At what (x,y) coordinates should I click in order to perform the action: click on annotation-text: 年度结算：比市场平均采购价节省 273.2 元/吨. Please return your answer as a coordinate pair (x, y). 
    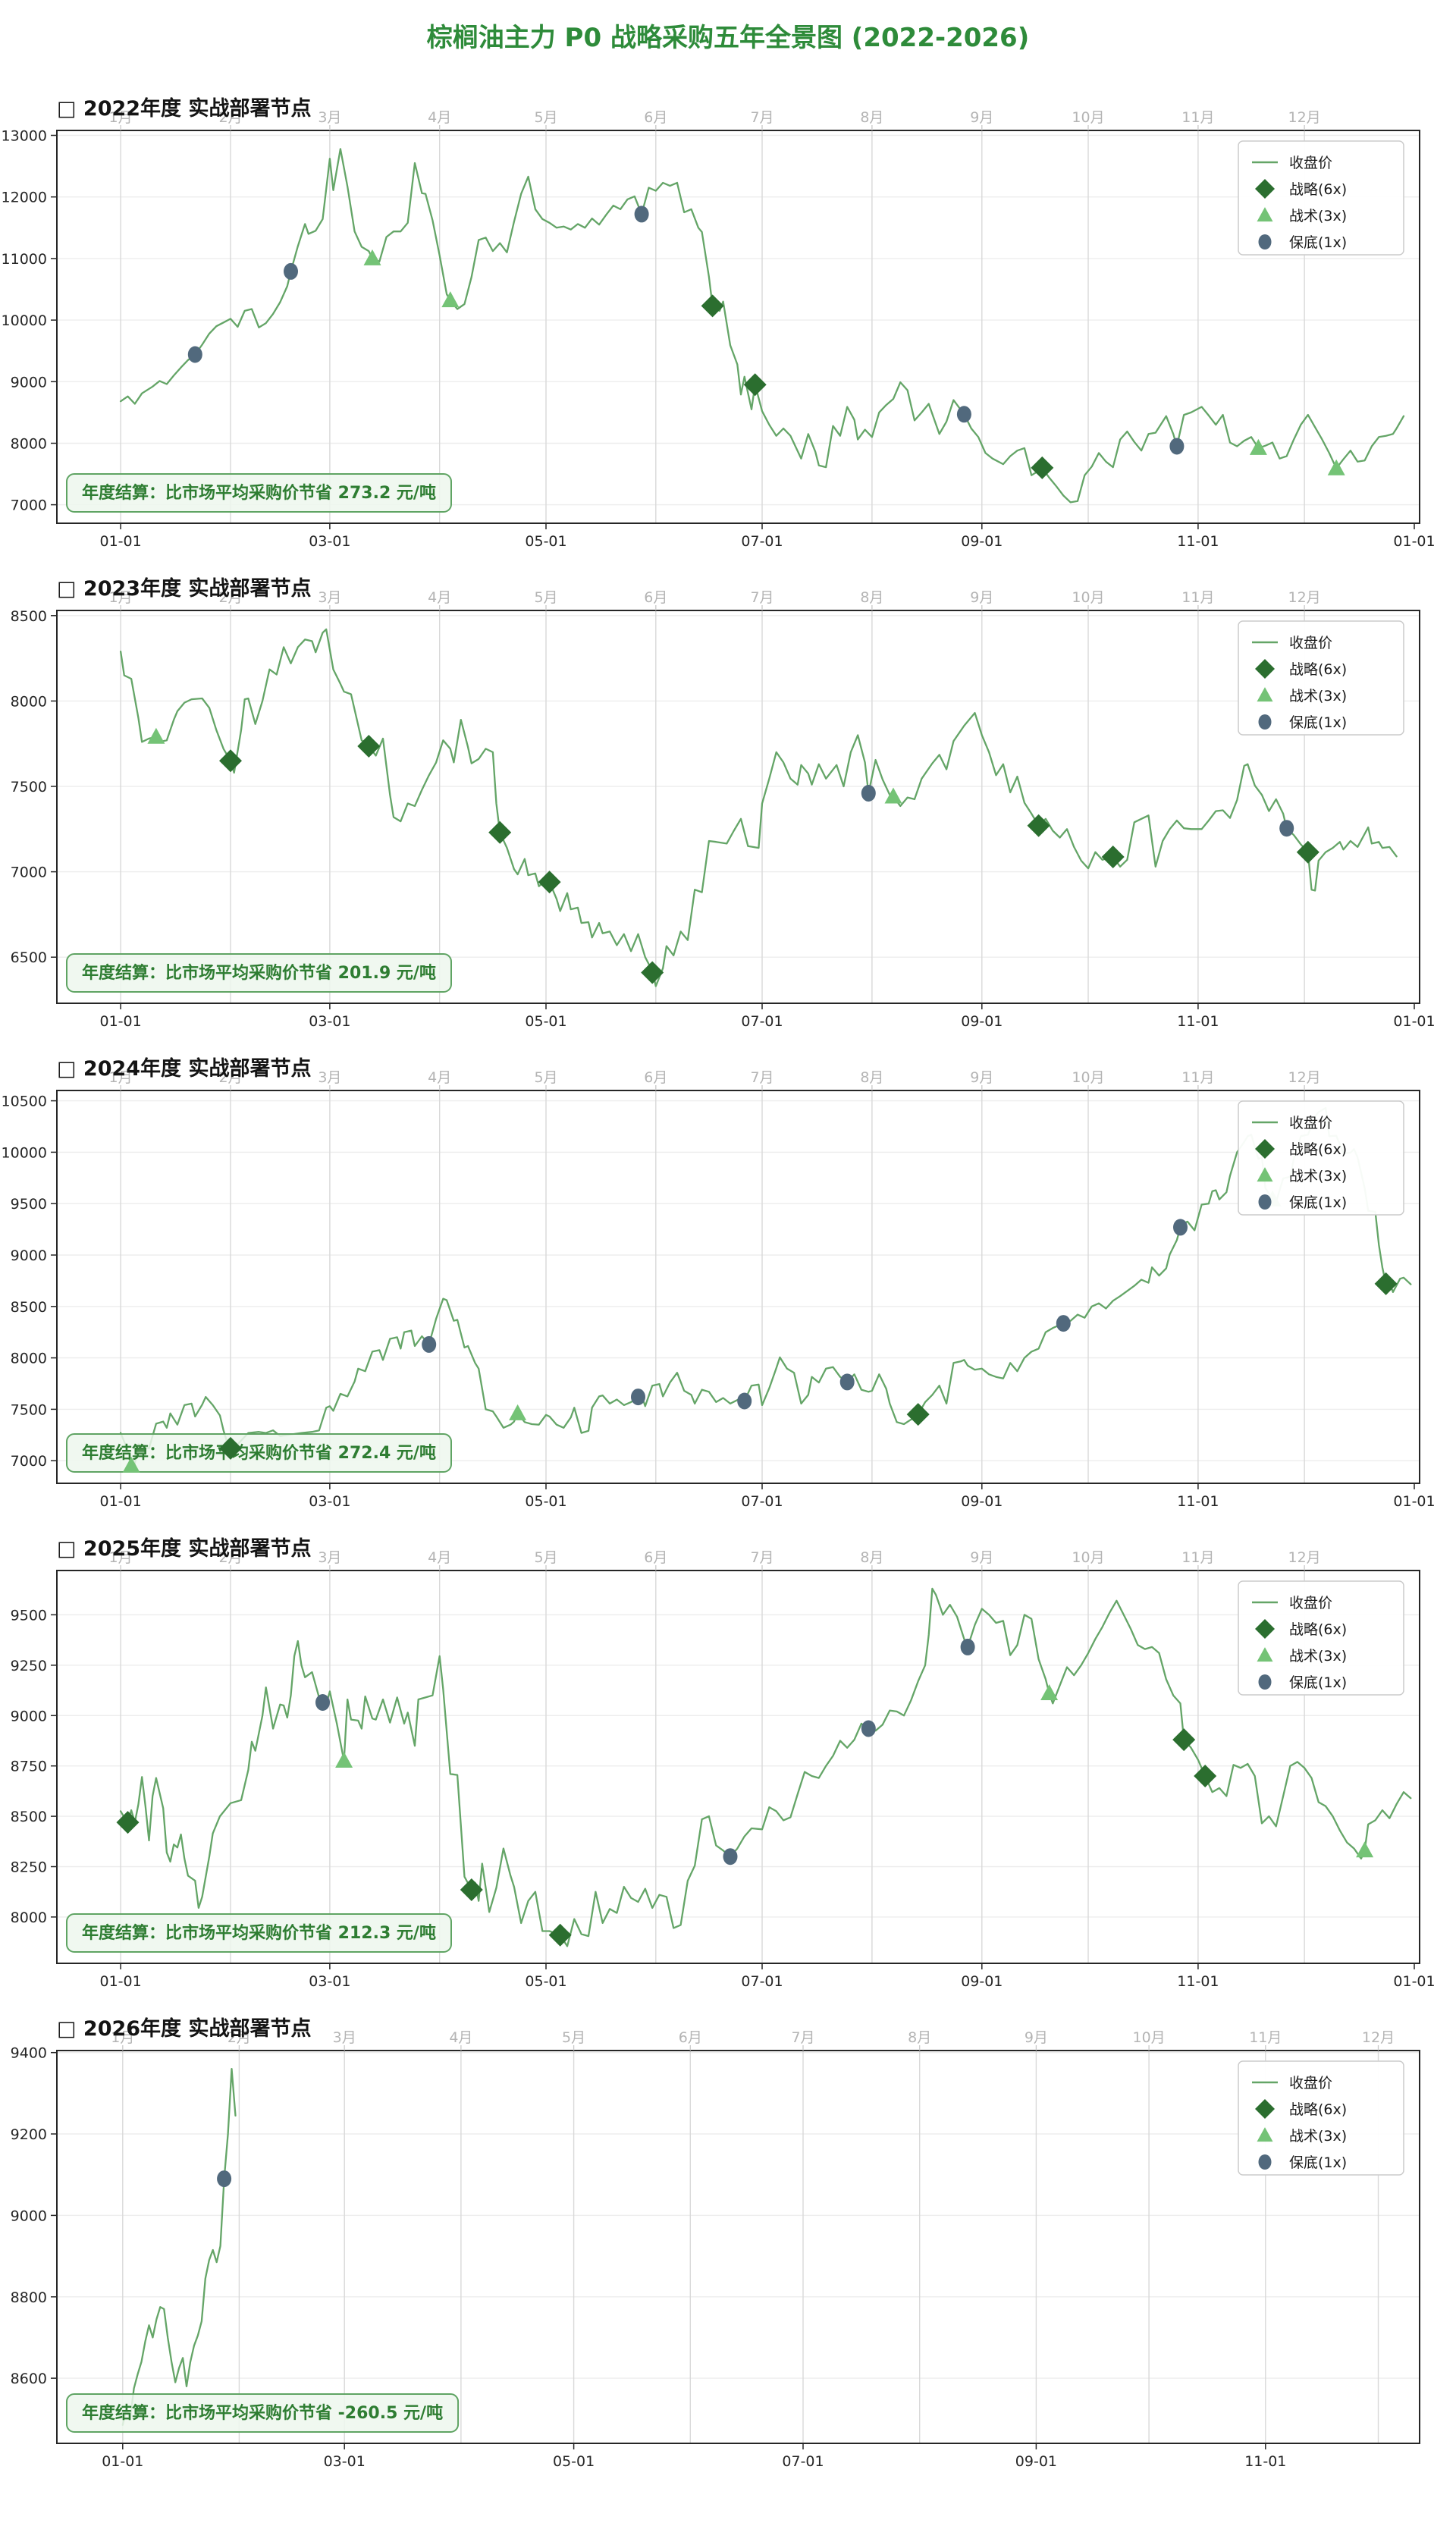
    Looking at the image, I should click on (259, 493).